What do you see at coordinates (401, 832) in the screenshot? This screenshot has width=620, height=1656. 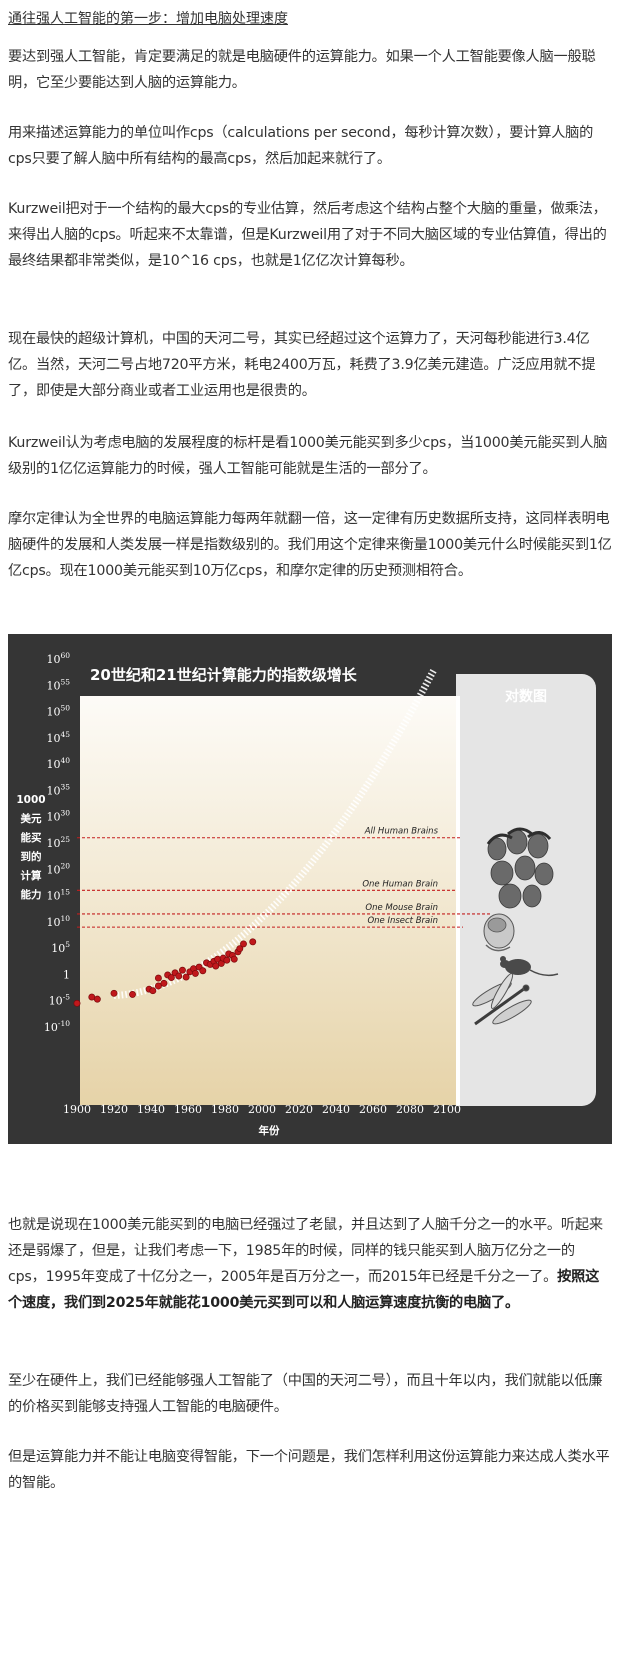 I see `reference-line-label: All Human Brains` at bounding box center [401, 832].